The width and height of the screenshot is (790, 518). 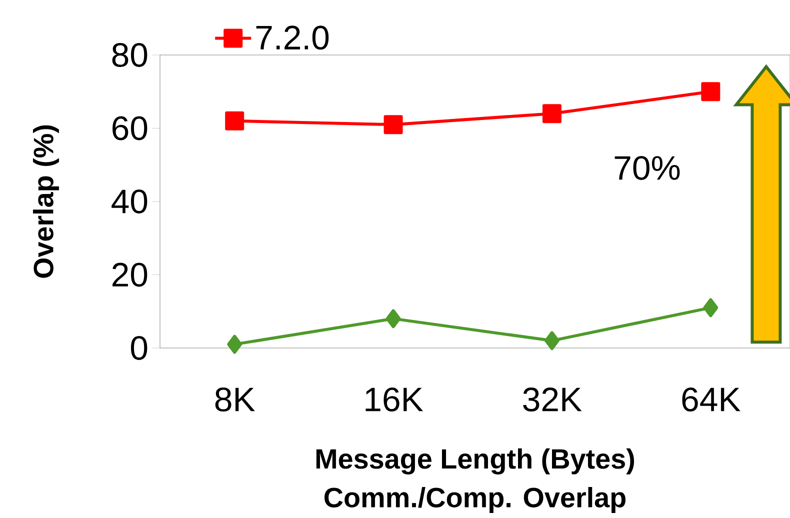 What do you see at coordinates (130, 274) in the screenshot?
I see `y-tick-label: 20` at bounding box center [130, 274].